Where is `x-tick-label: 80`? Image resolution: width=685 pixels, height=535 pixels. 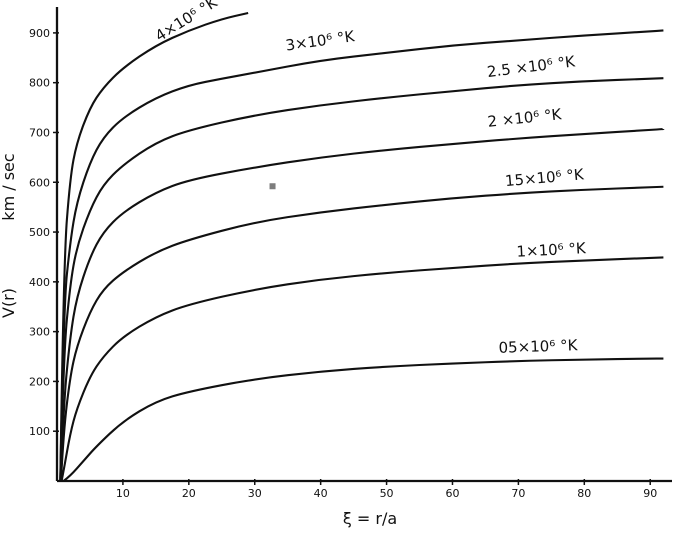 x-tick-label: 80 is located at coordinates (584, 493).